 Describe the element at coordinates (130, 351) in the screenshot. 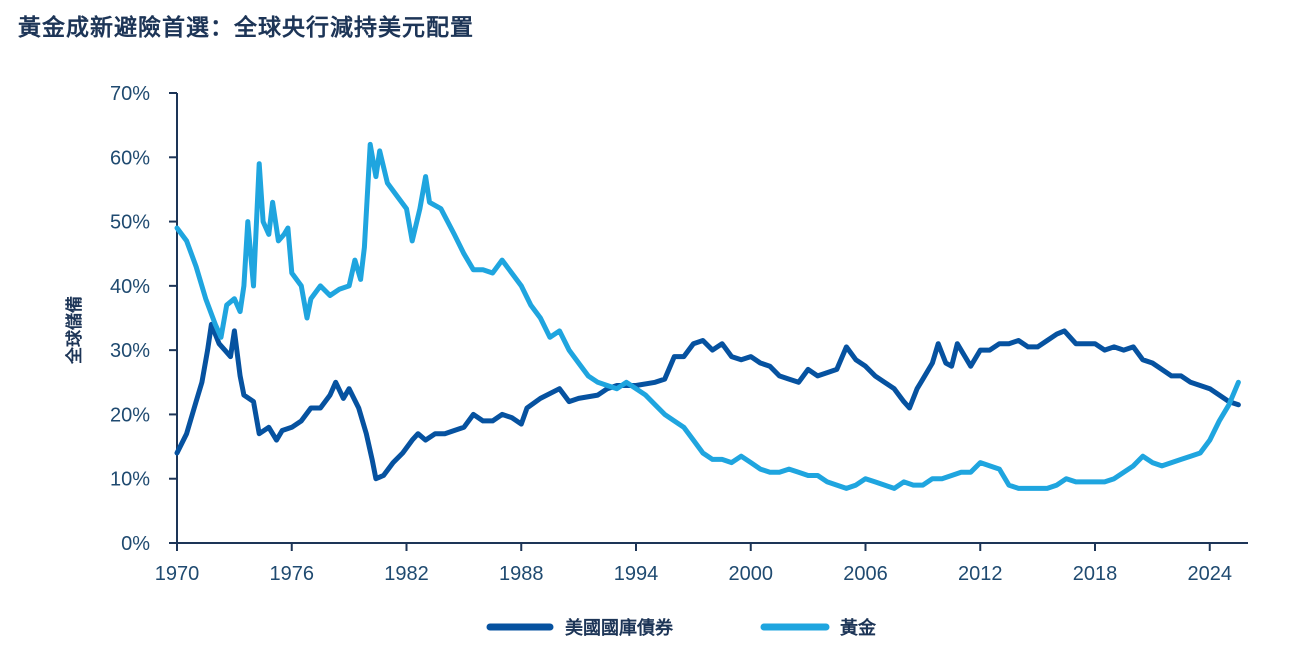

I see `y-tick-label: 30%` at that location.